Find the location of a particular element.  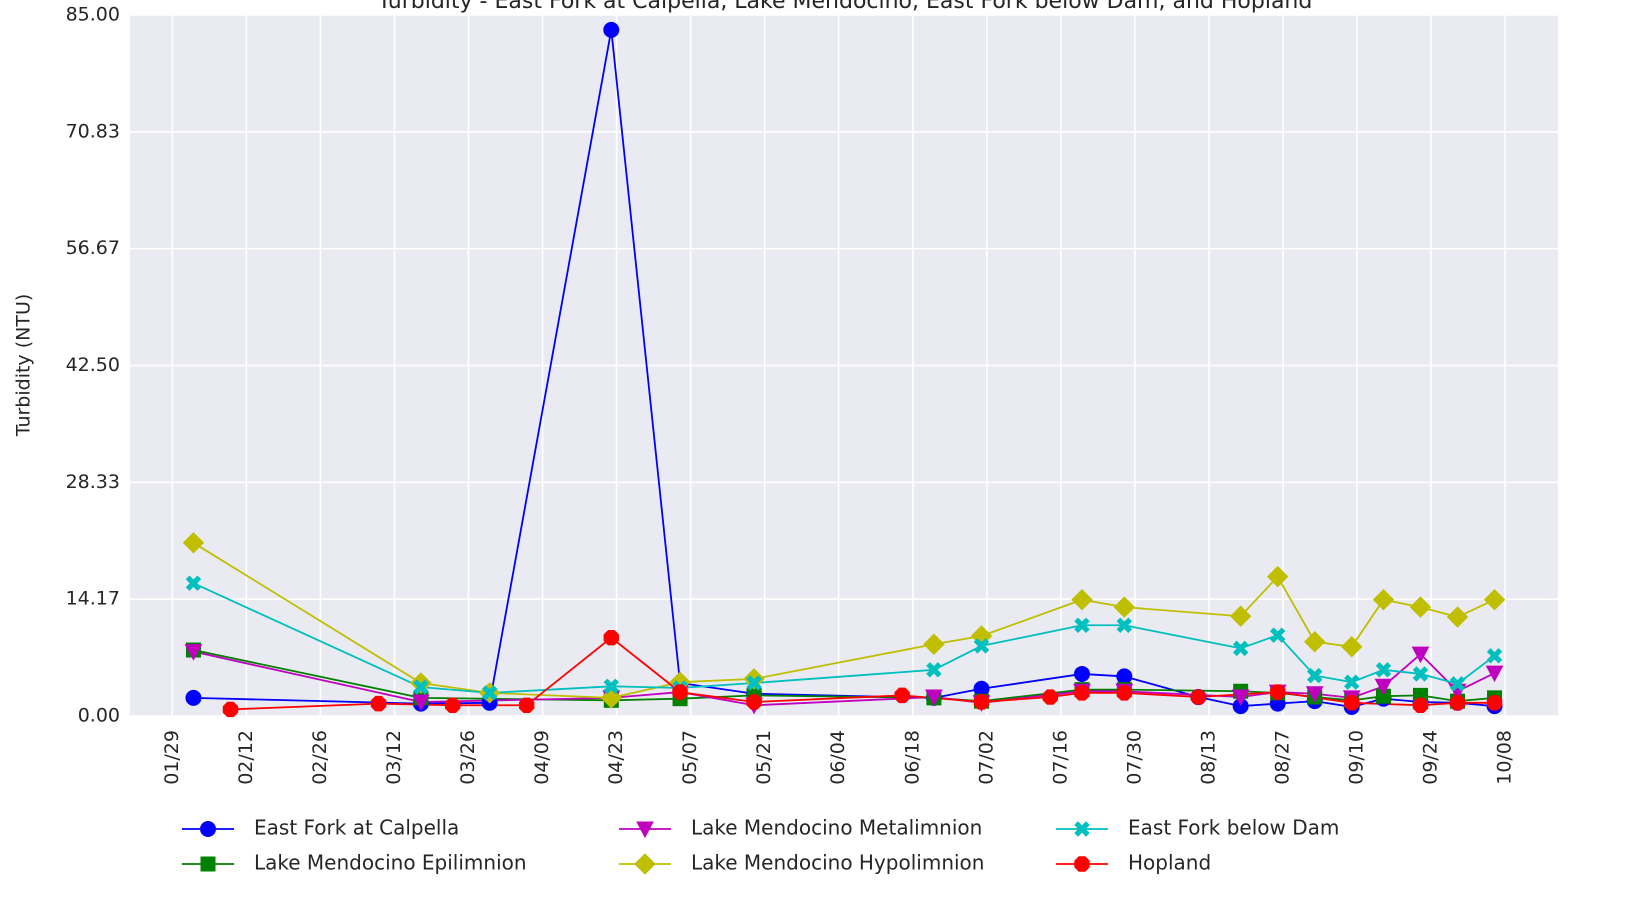

legend-label: East Fork at Calpella is located at coordinates (356, 828).